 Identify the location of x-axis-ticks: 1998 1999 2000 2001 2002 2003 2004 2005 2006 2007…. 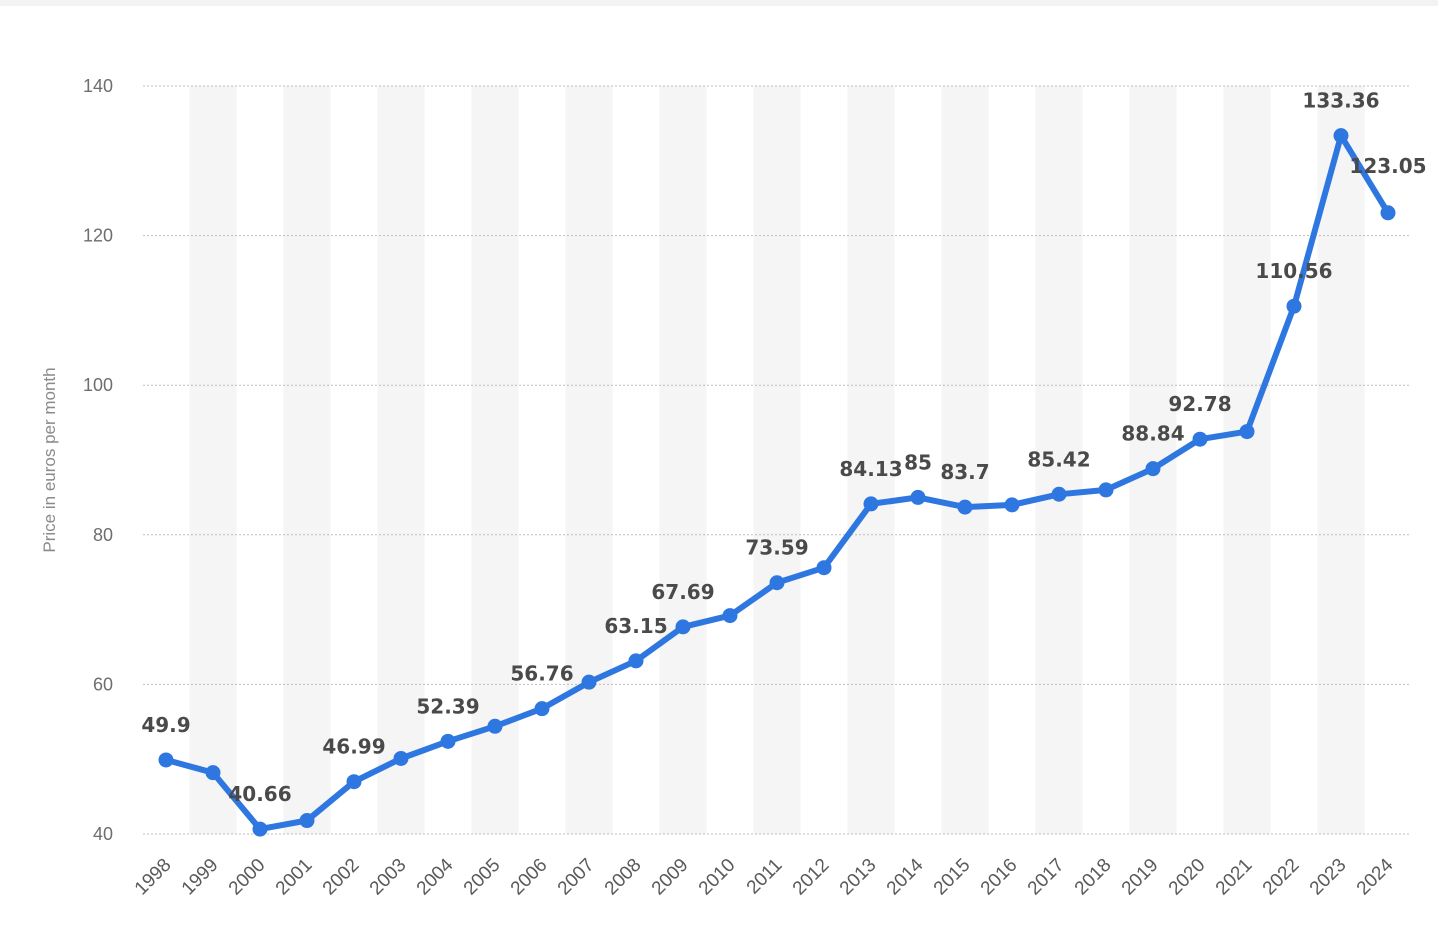
(764, 876).